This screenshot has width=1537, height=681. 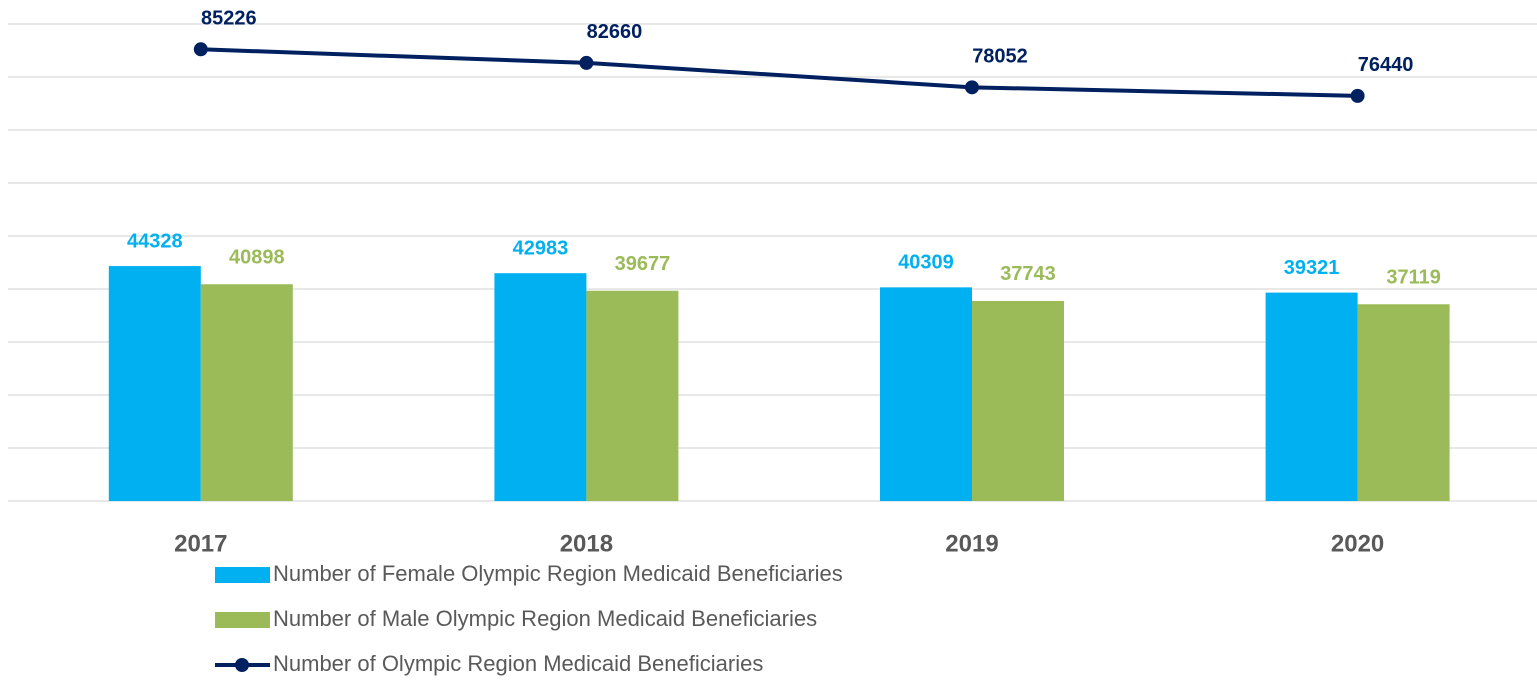 I want to click on value-label: 78052, so click(x=1000, y=57).